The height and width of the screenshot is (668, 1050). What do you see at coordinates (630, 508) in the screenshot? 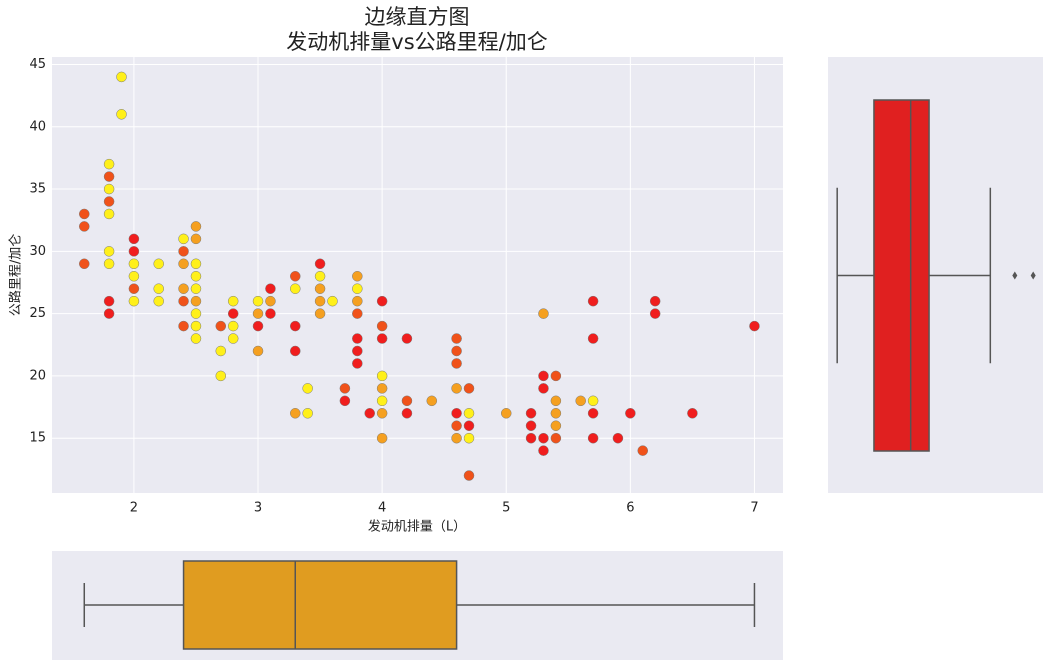
I see `x-tick-label: 6` at bounding box center [630, 508].